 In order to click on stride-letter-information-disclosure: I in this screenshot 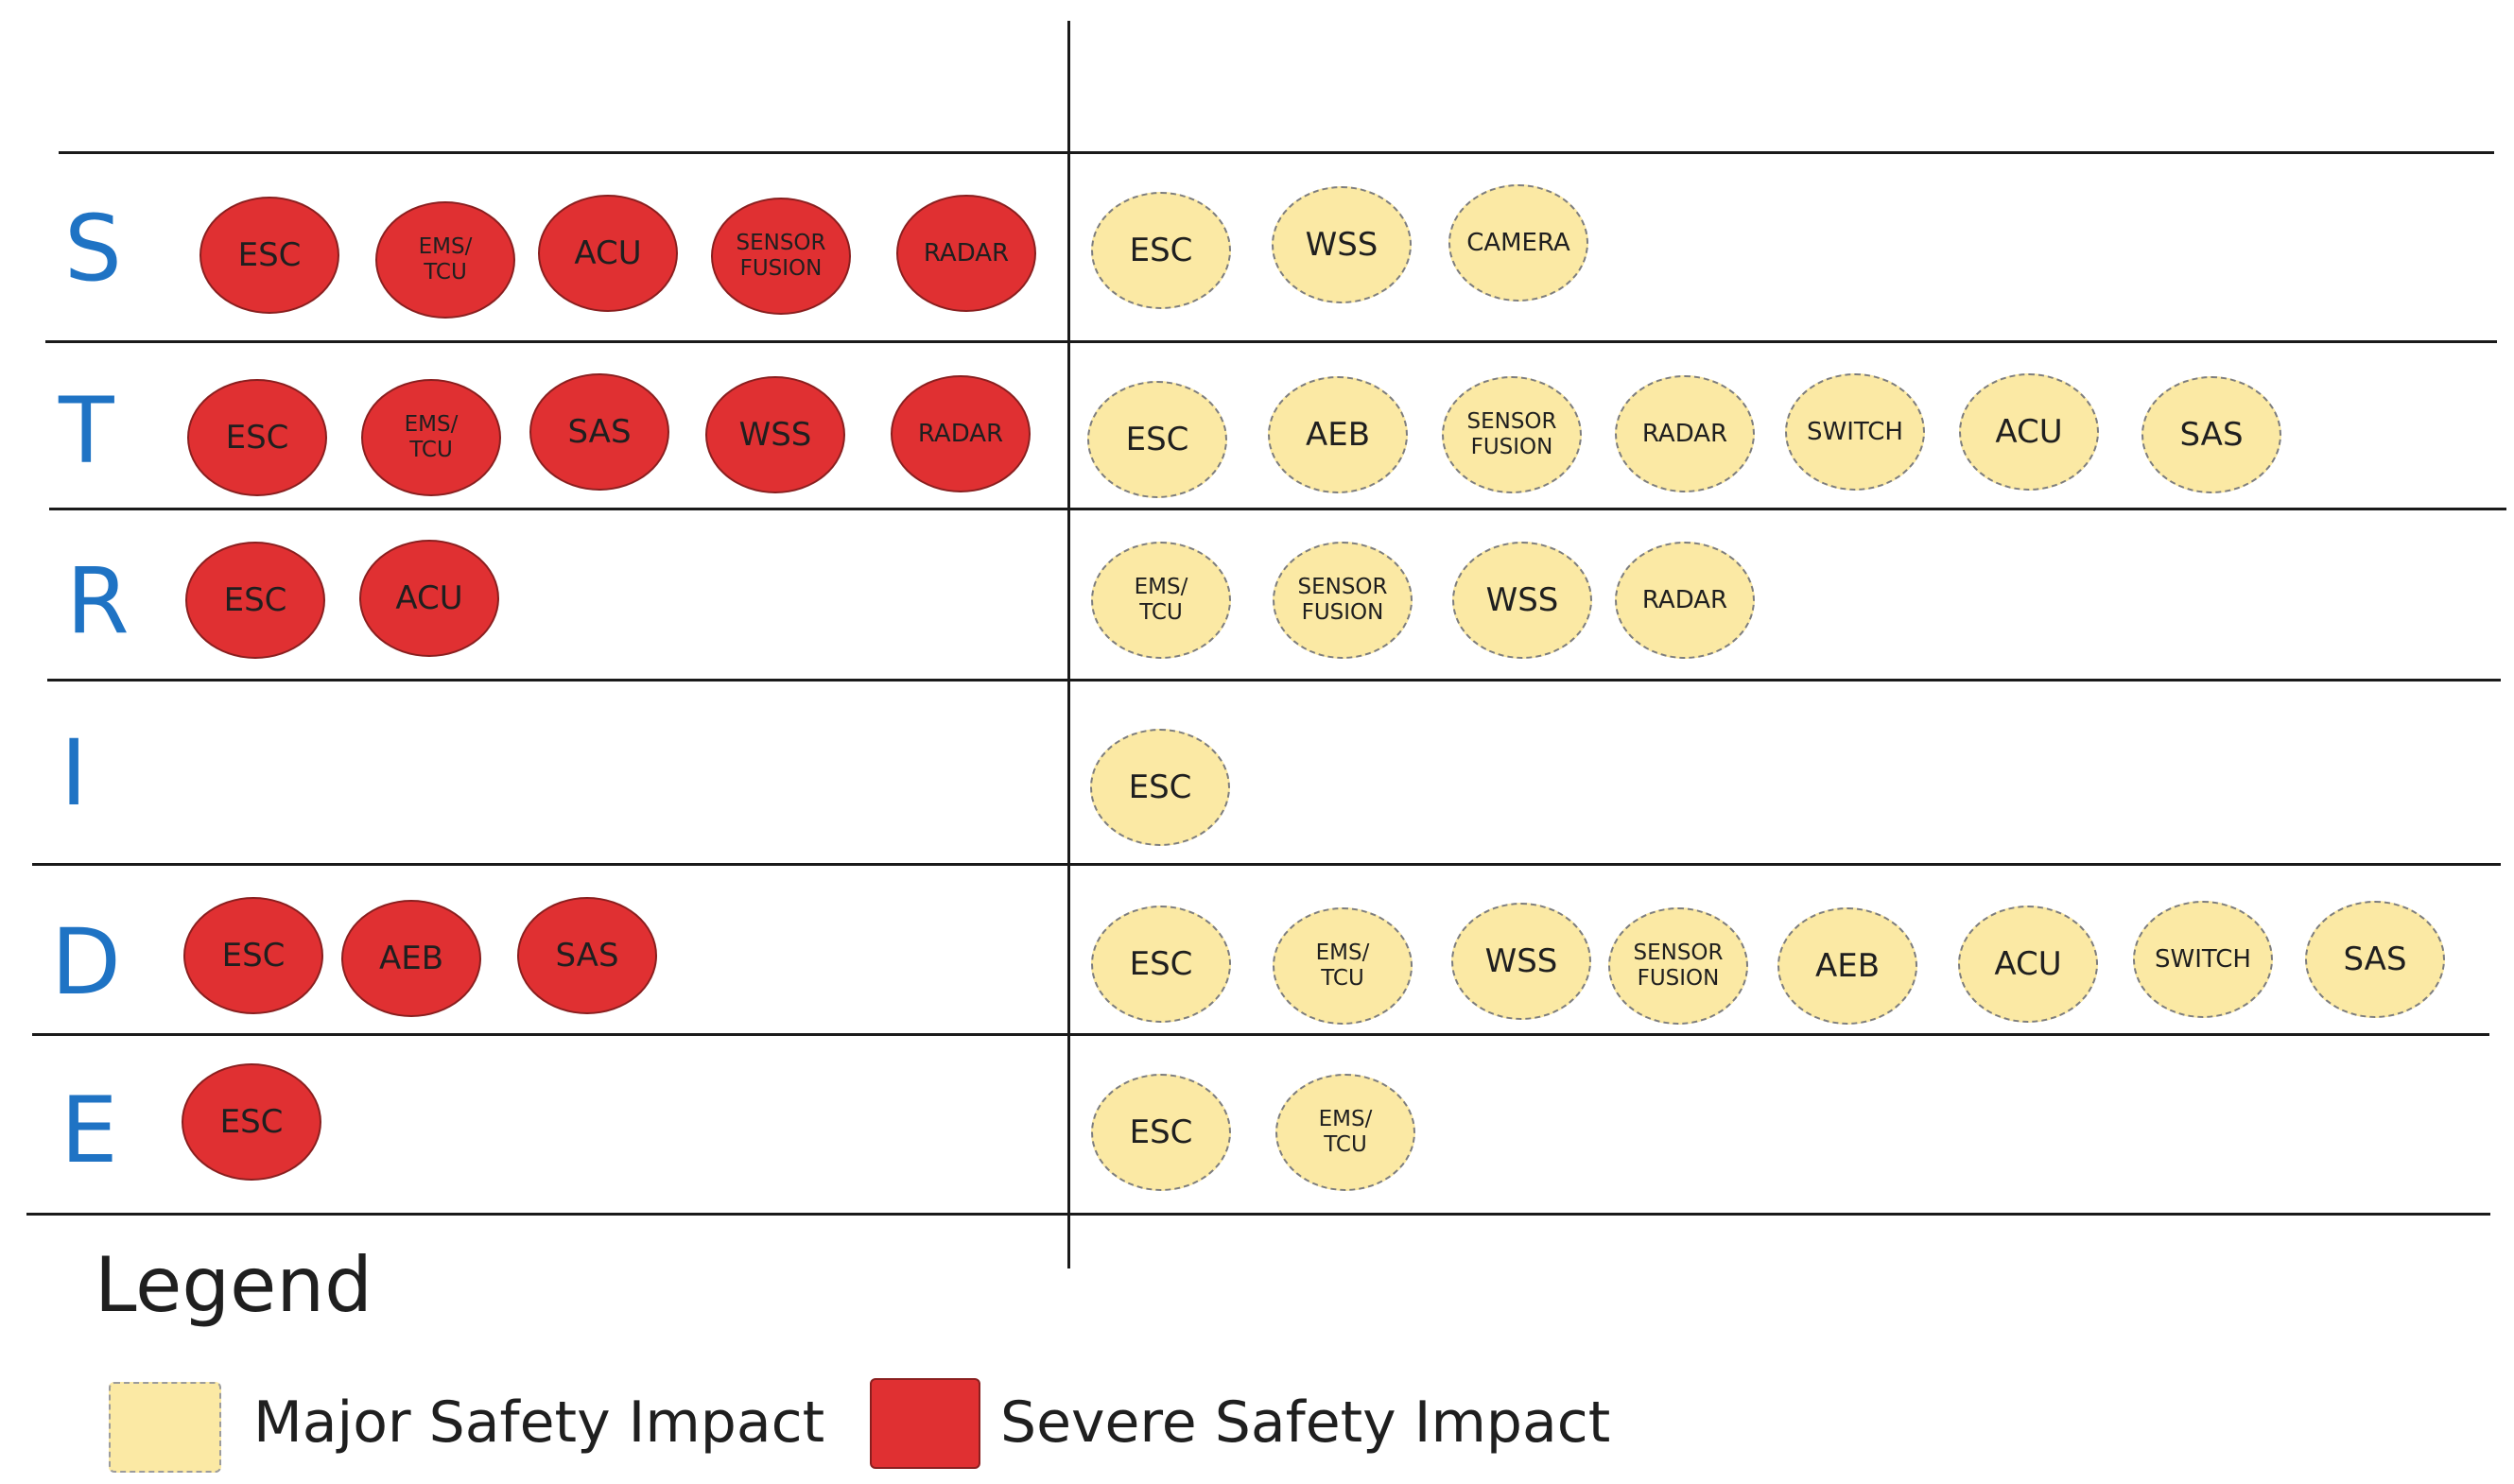, I will do `click(74, 773)`.